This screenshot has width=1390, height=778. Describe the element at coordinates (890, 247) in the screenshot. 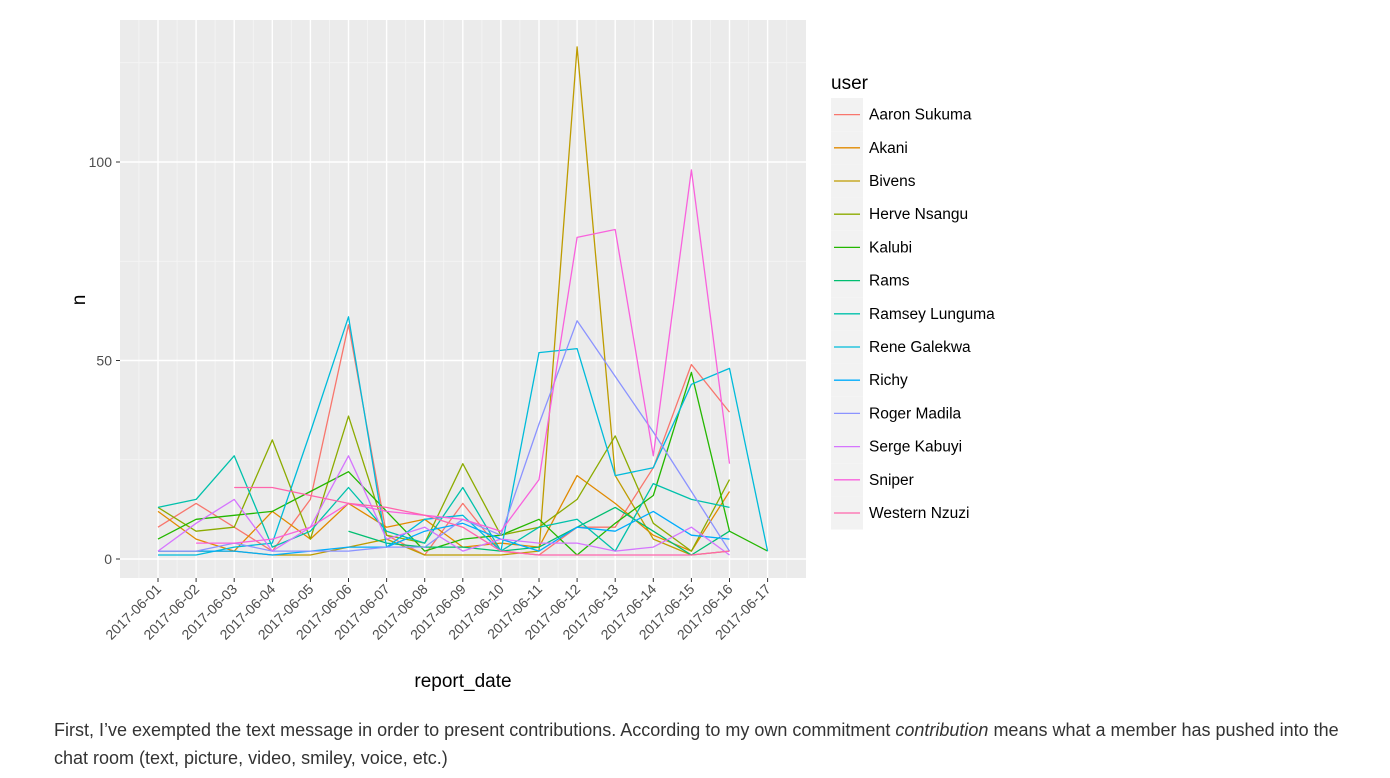

I see `legend-label: Kalubi` at that location.